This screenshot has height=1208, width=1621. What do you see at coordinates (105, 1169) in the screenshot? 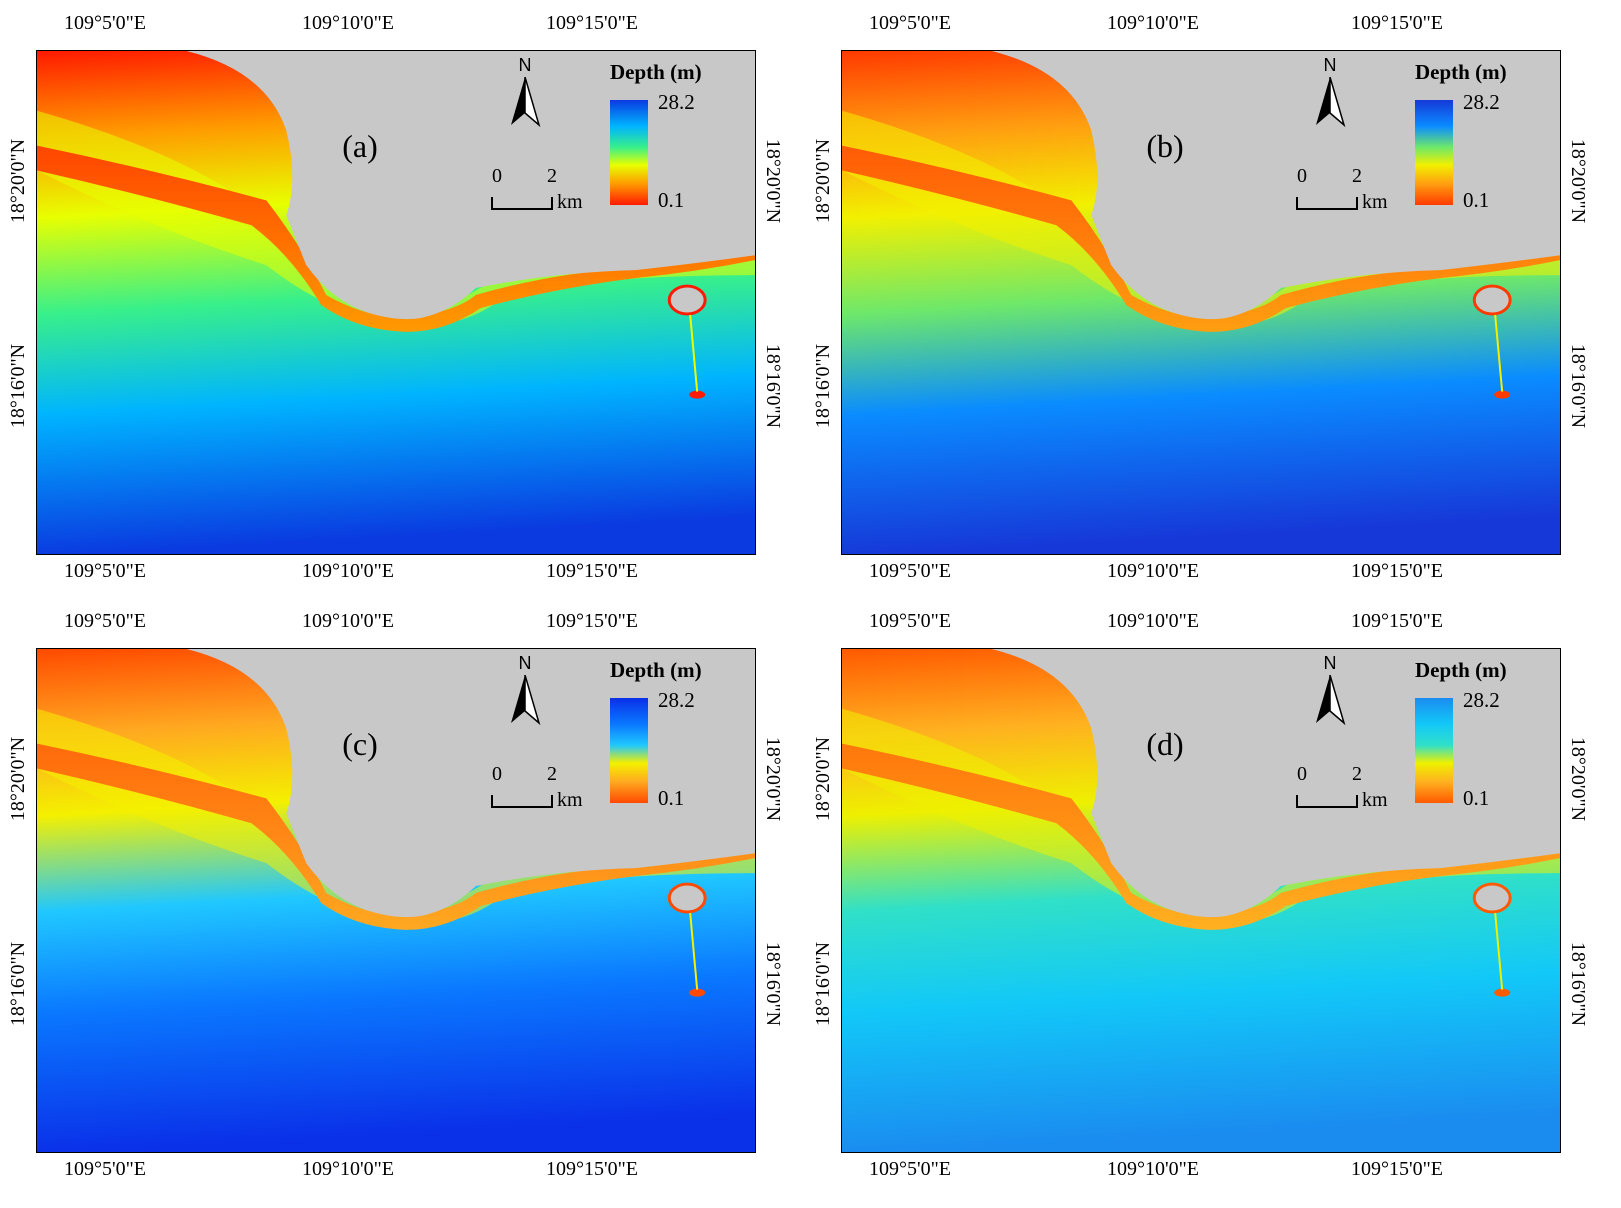
I see `bottom-longitude-label: 109°5'0"E` at bounding box center [105, 1169].